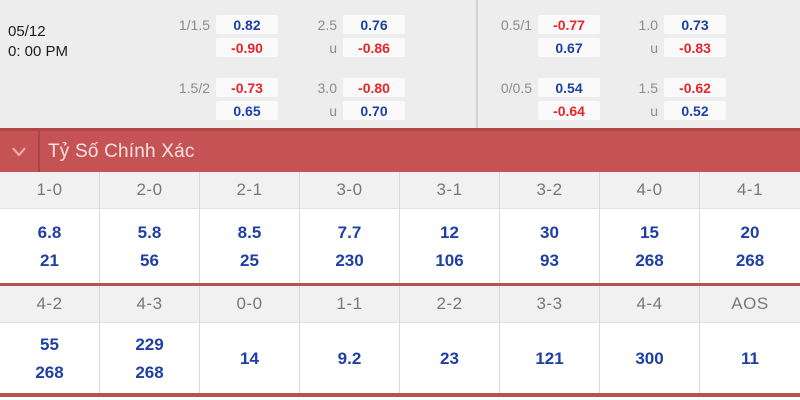 The width and height of the screenshot is (800, 400). Describe the element at coordinates (648, 87) in the screenshot. I see `odds-line-label: 1.5` at that location.